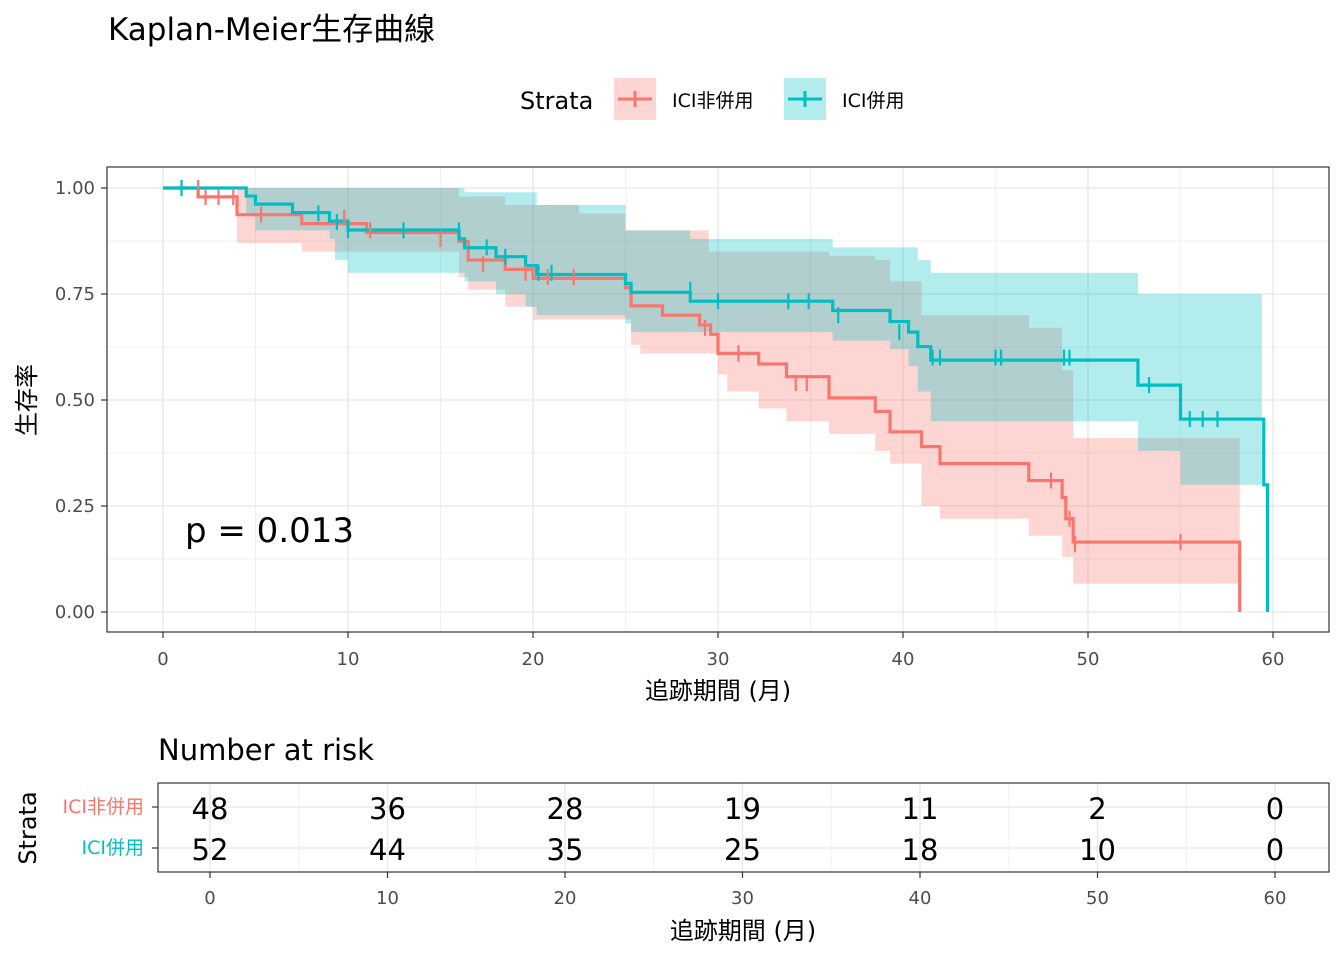 The width and height of the screenshot is (1344, 960). What do you see at coordinates (113, 848) in the screenshot?
I see `risk-row-label: ICI併用` at bounding box center [113, 848].